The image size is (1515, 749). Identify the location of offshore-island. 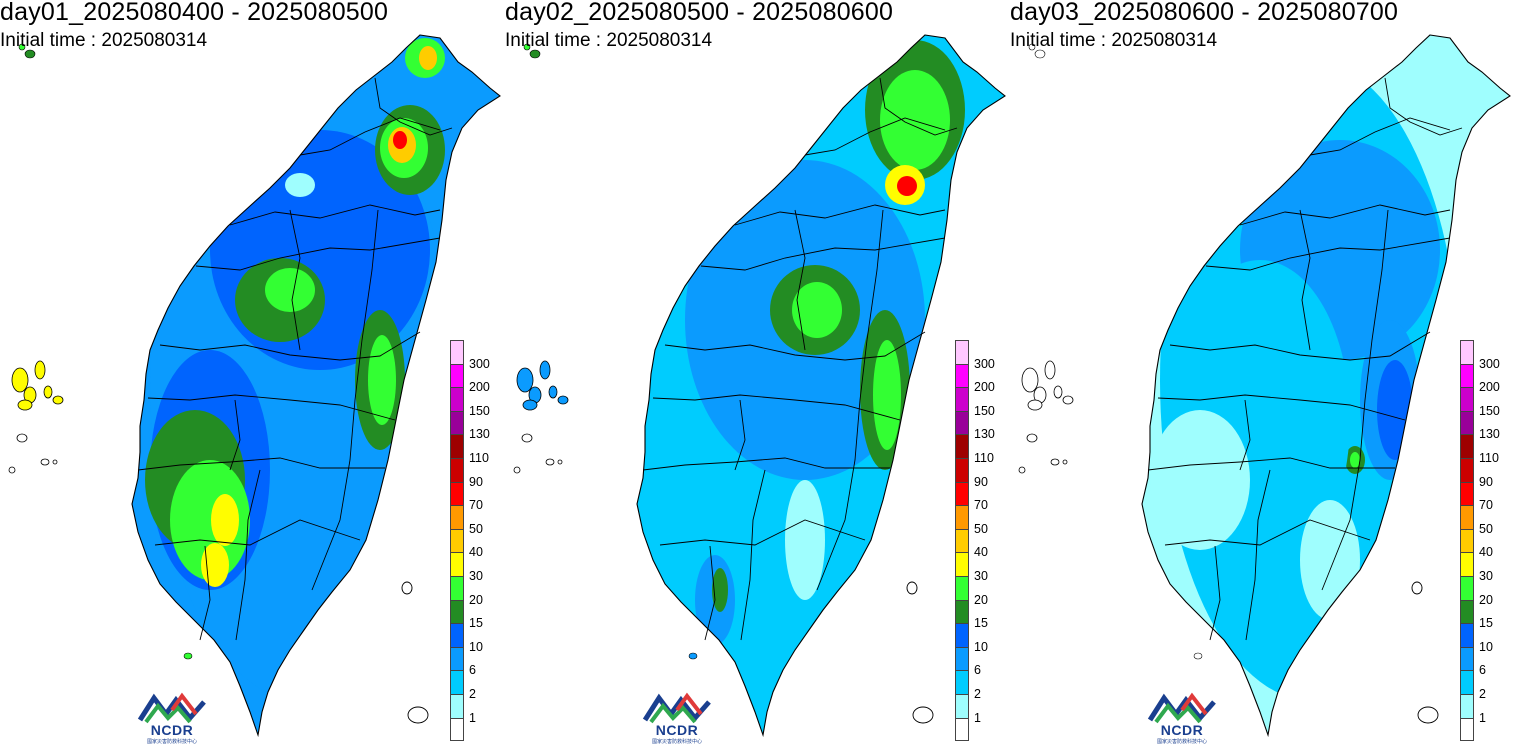
(1428, 715).